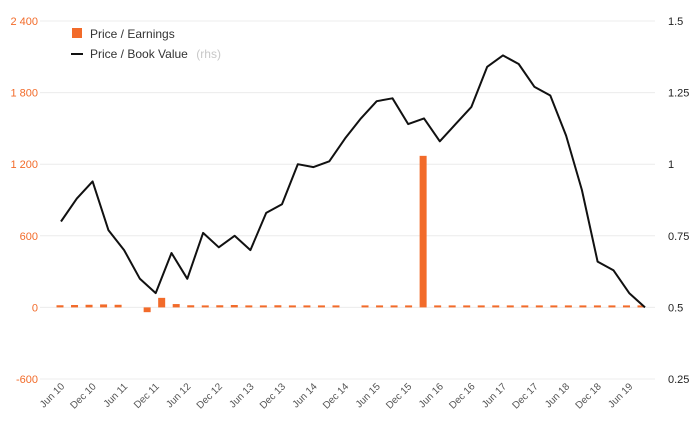  I want to click on x-tick-label: Jun 14, so click(305, 395).